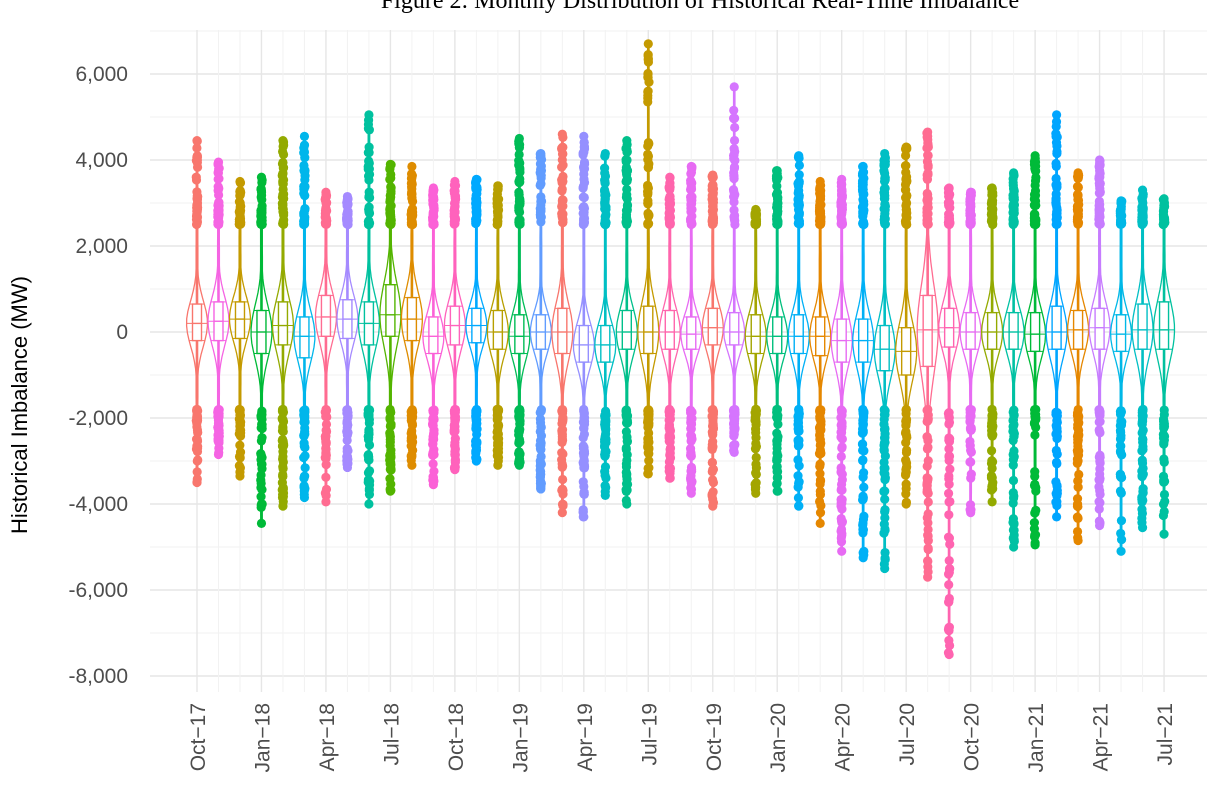 This screenshot has height=793, width=1207. Describe the element at coordinates (843, 737) in the screenshot. I see `x-tick-label: Apr−20` at that location.